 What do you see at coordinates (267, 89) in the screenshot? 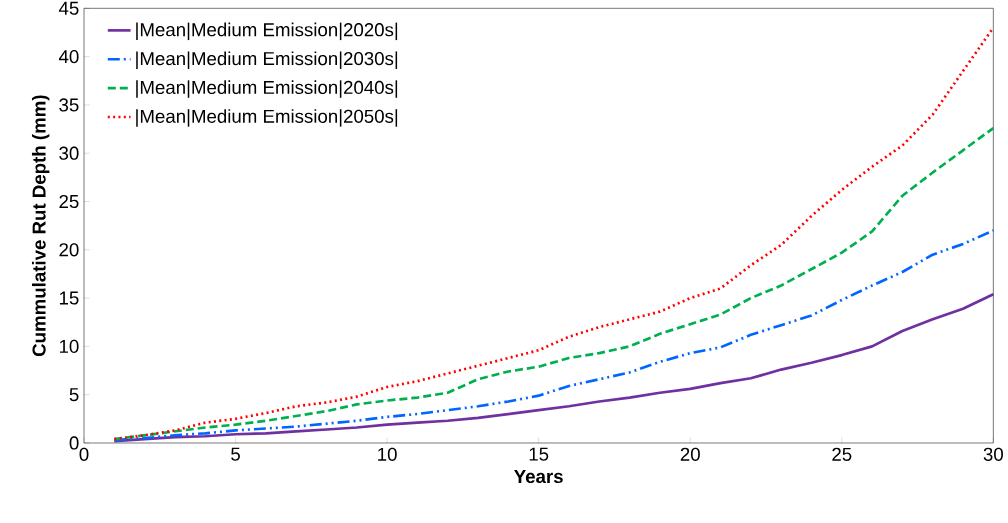
I see `legend-label: |Mean|Medium Emission|2040s|` at bounding box center [267, 89].